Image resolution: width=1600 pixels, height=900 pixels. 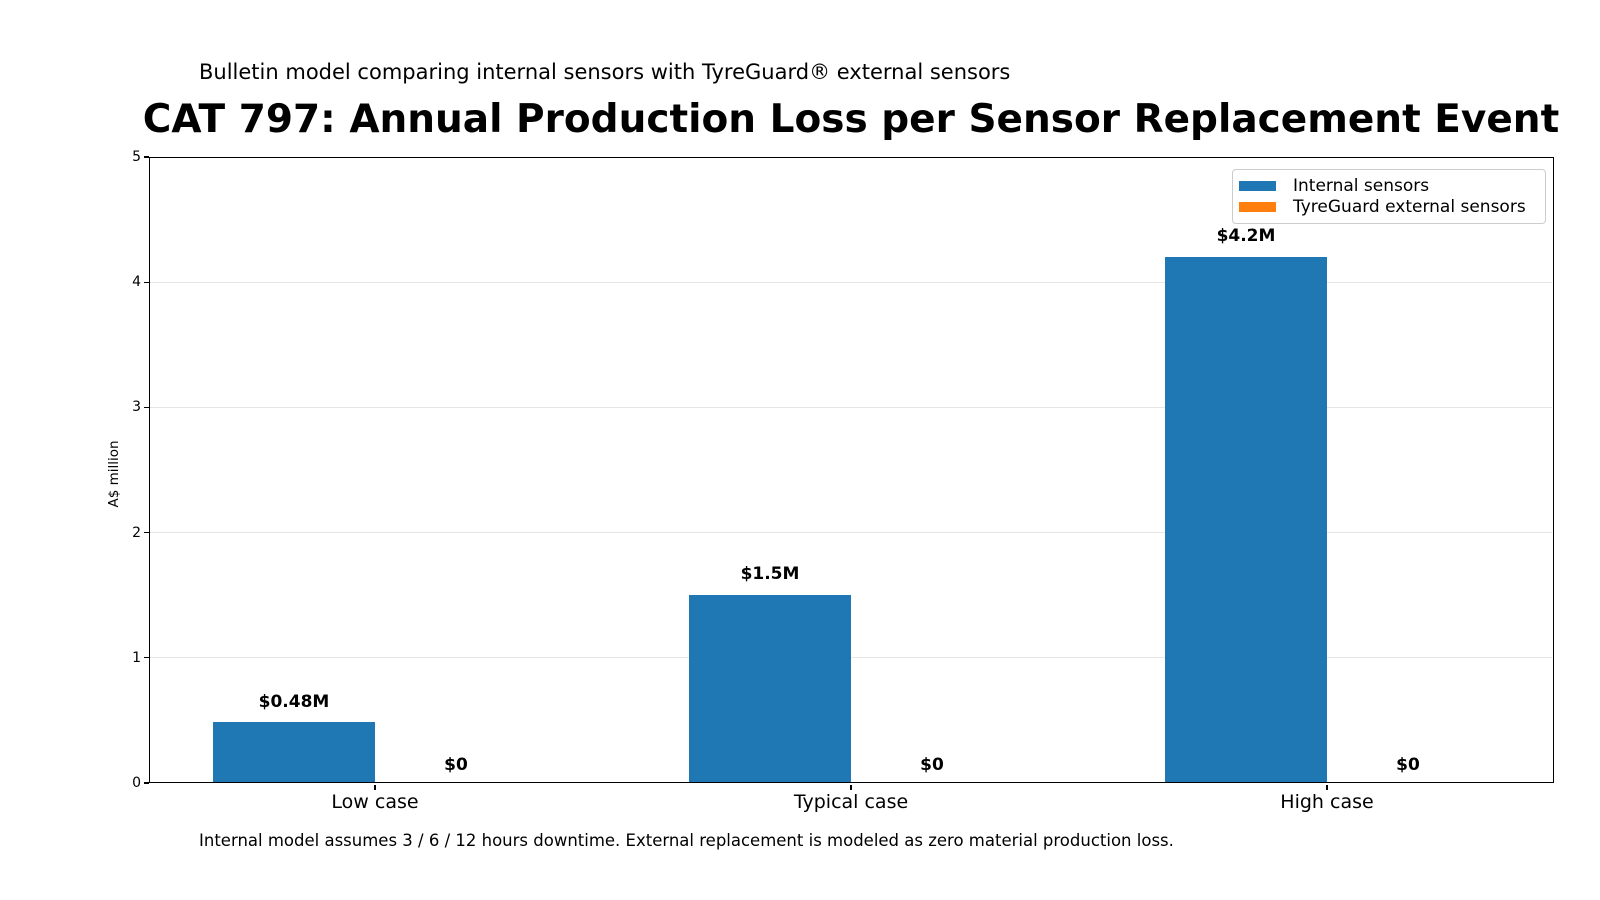 I want to click on legend-swatch-external-sensors-icon, so click(x=1257, y=207).